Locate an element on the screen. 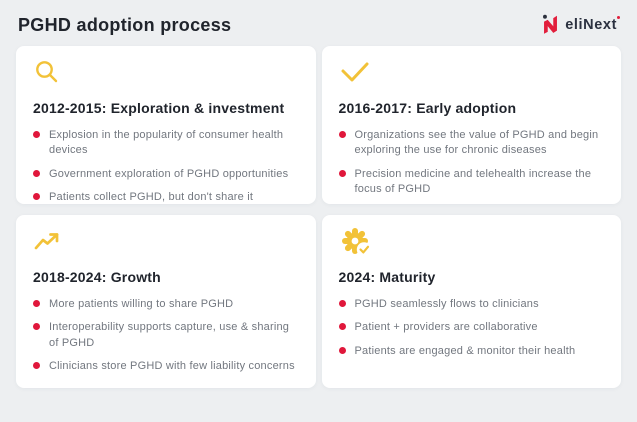 The image size is (637, 422). bullet-text: Patient + providers are collaborative is located at coordinates (446, 327).